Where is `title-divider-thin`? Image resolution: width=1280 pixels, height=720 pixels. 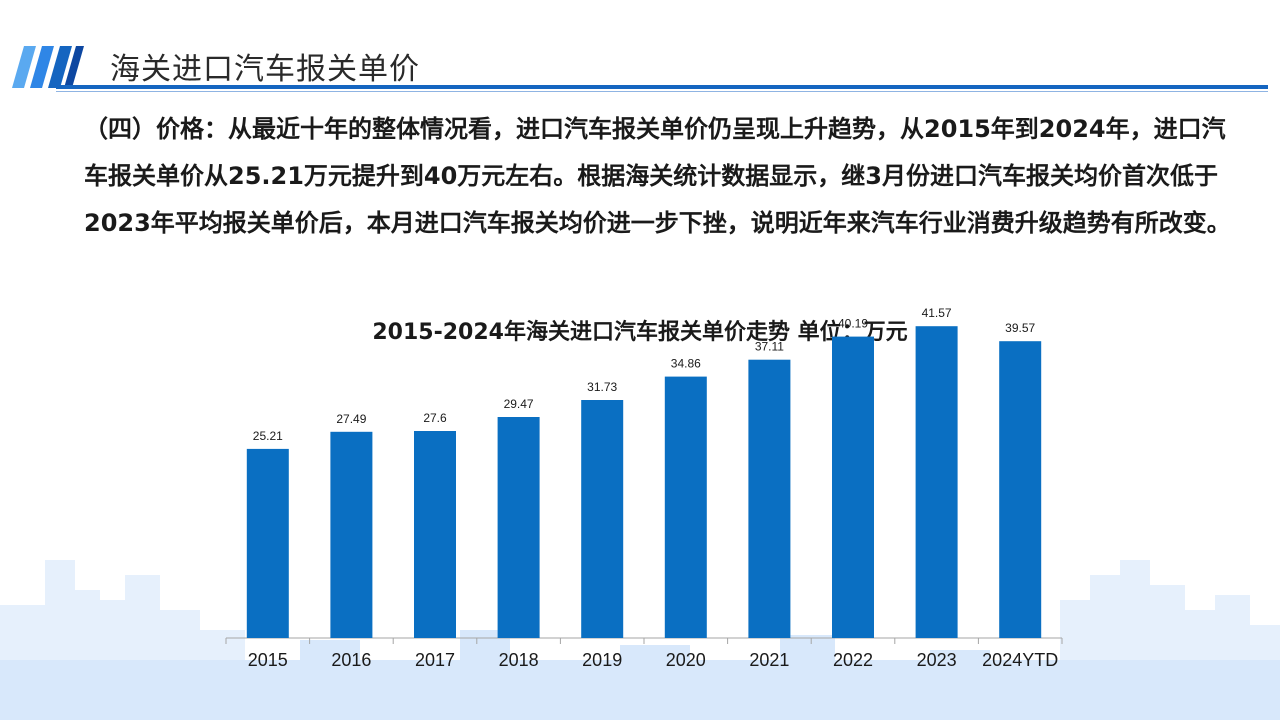 title-divider-thin is located at coordinates (662, 91).